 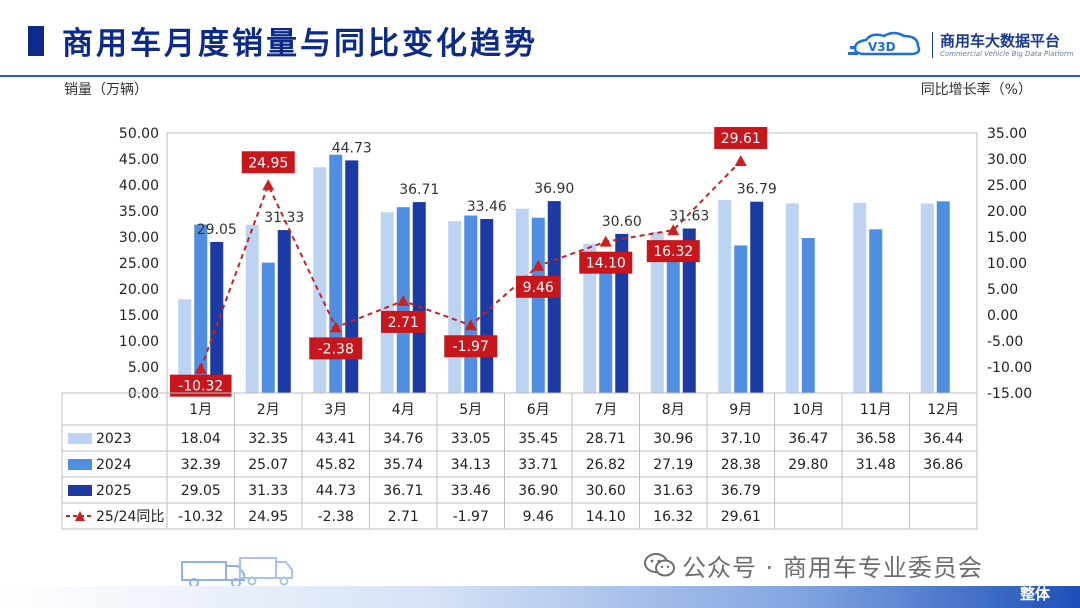 What do you see at coordinates (139, 160) in the screenshot?
I see `y-tick-label-left: 45.00` at bounding box center [139, 160].